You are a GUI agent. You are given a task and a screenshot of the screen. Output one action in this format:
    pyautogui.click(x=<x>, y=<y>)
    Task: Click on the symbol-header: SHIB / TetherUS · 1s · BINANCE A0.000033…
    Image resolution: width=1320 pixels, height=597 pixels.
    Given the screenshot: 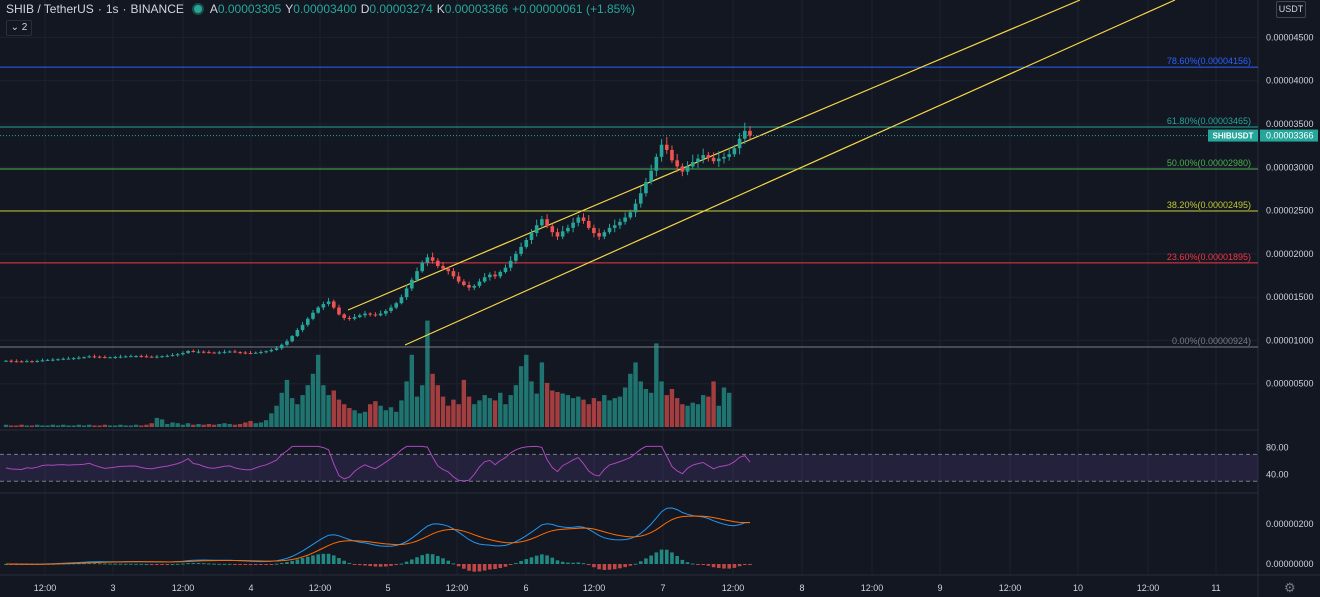 What is the action you would take?
    pyautogui.click(x=322, y=9)
    